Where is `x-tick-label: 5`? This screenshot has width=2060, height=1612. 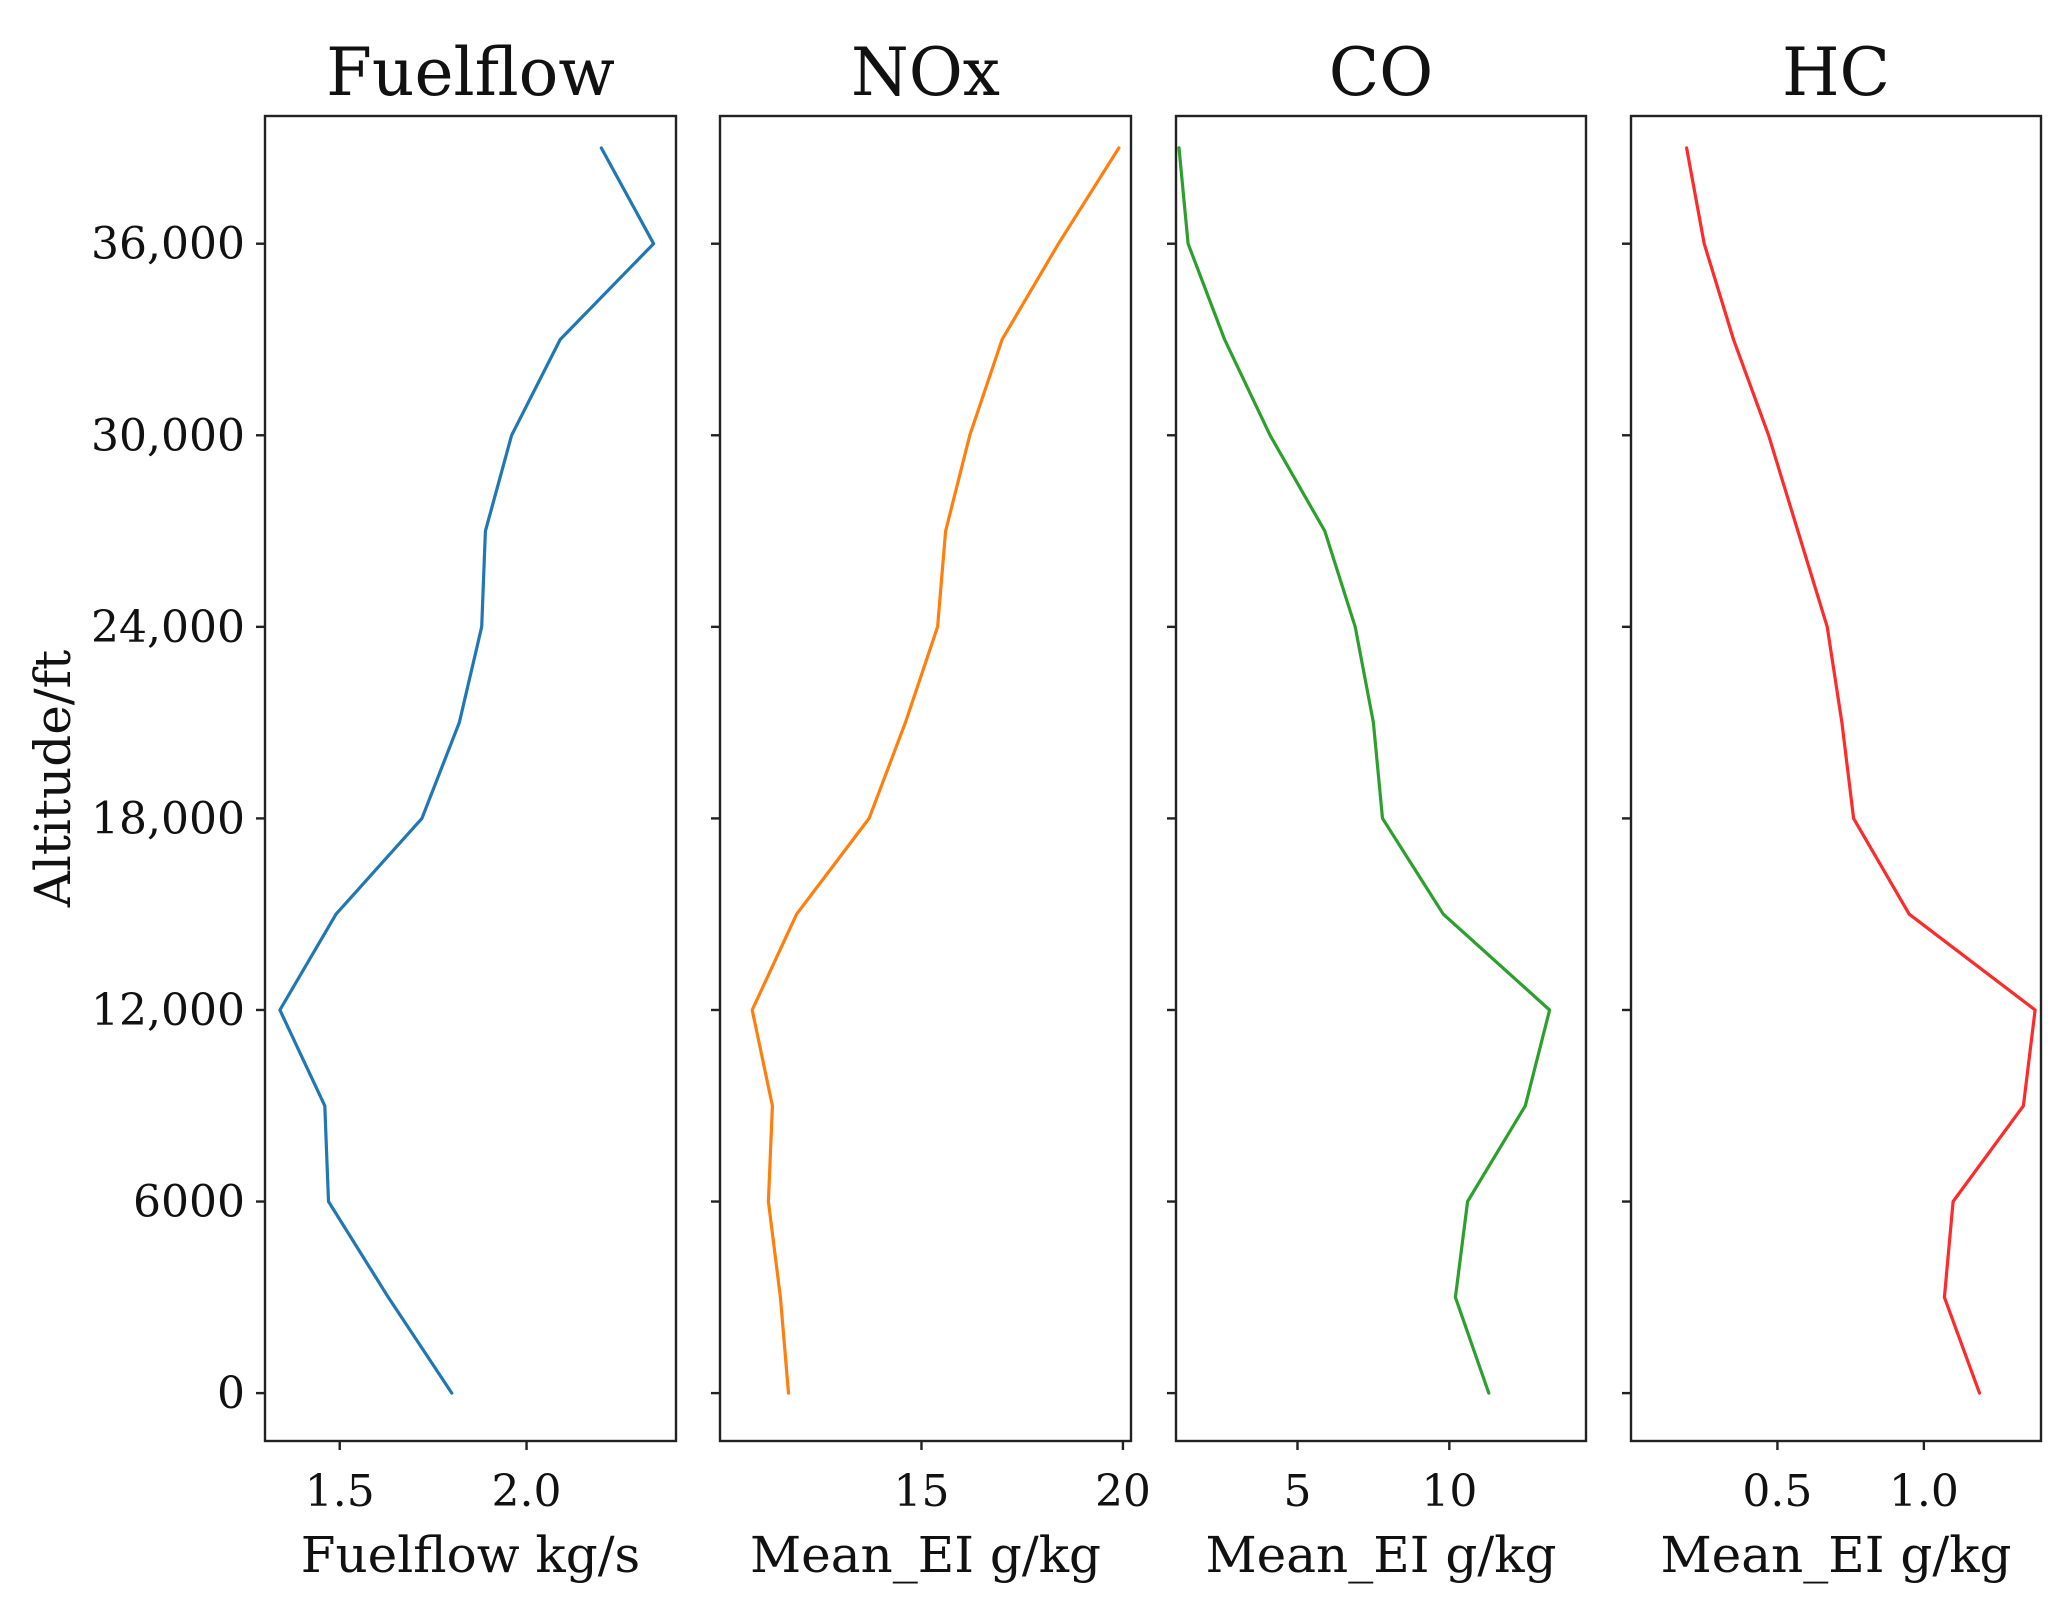 x-tick-label: 5 is located at coordinates (1297, 1491).